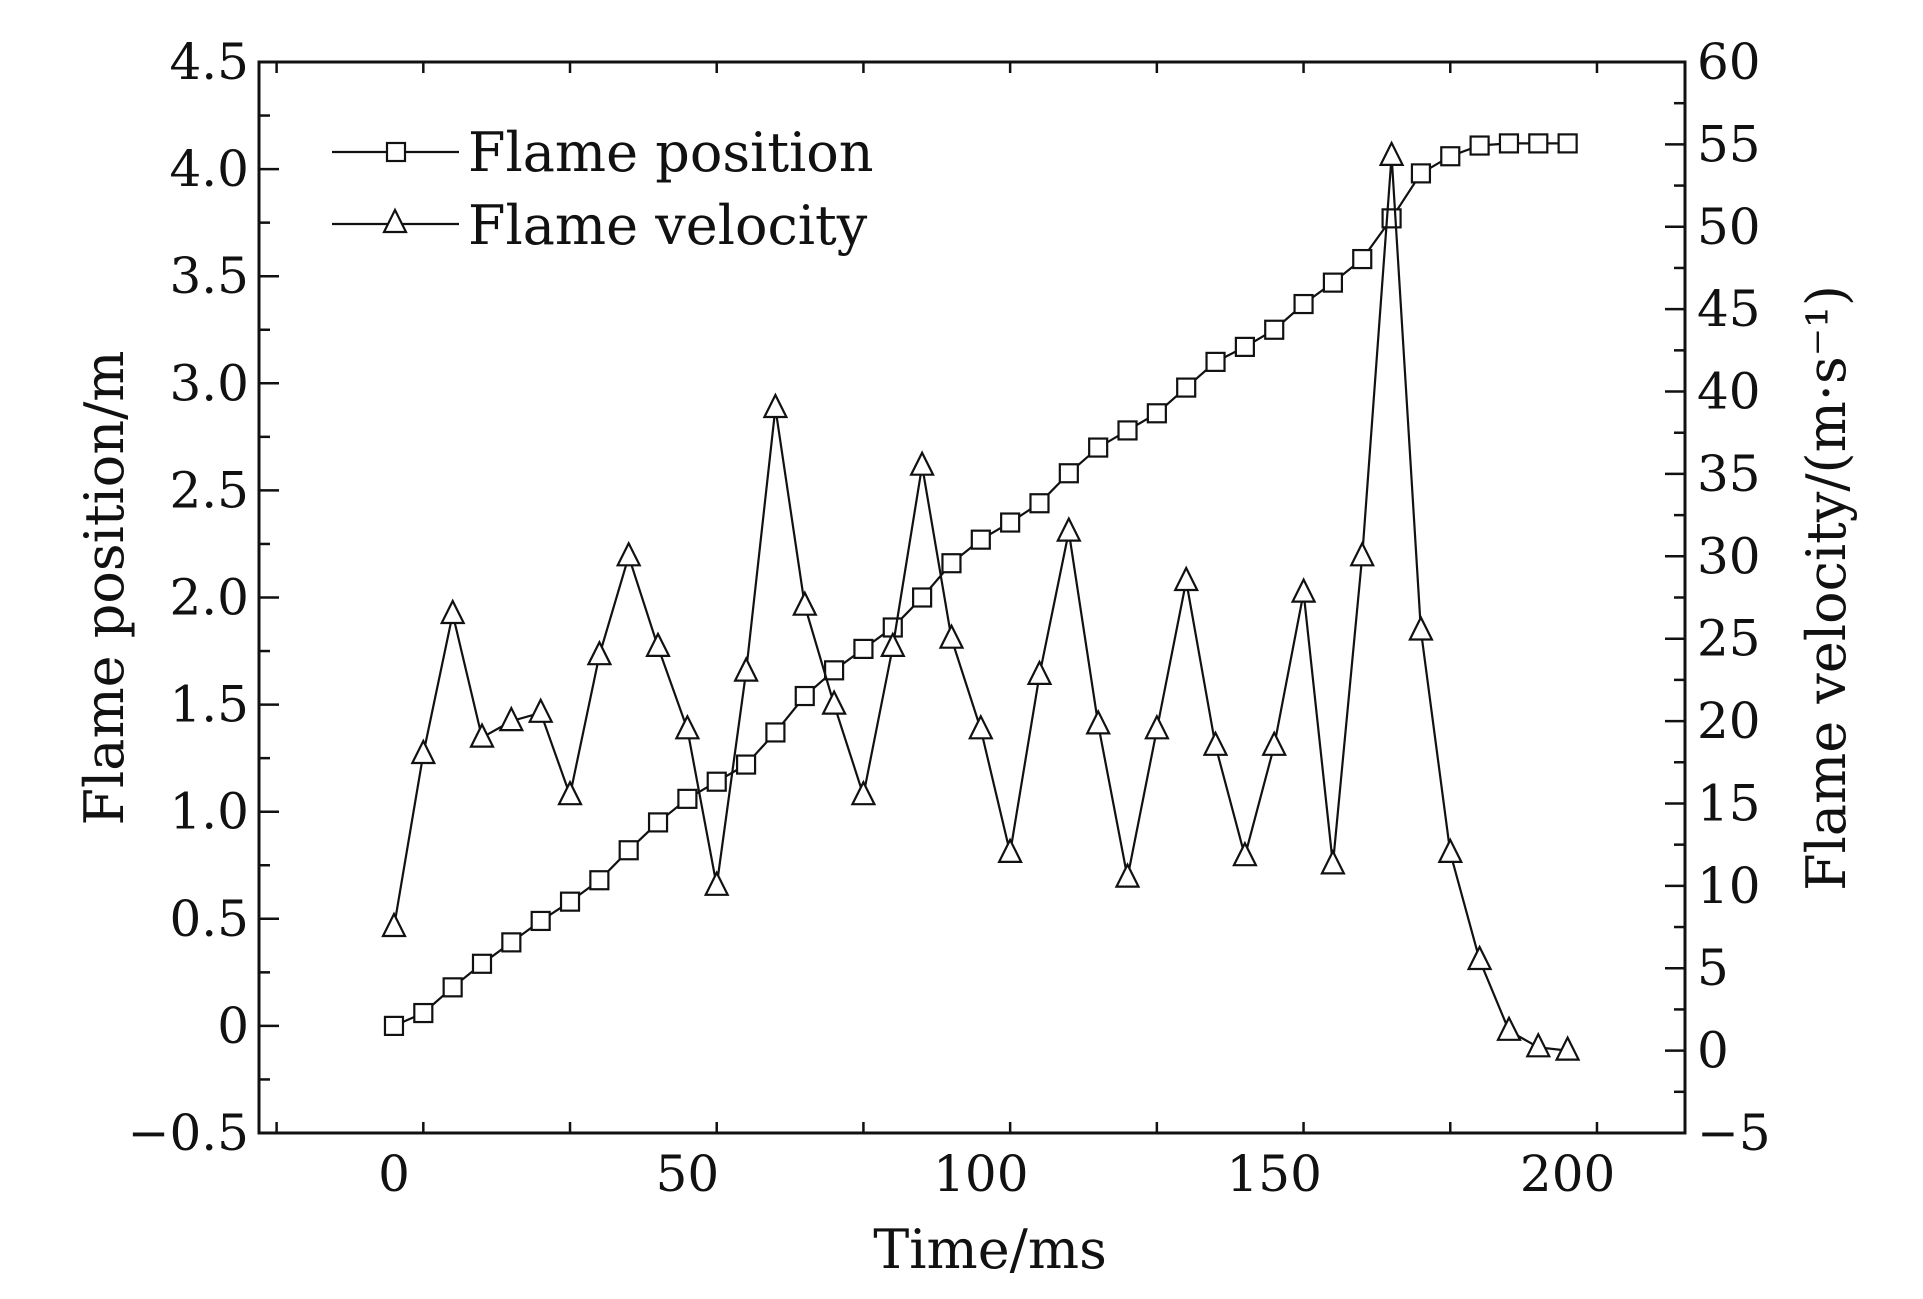 This screenshot has height=1299, width=1923. I want to click on y-right-tick-label: −5, so click(1734, 1133).